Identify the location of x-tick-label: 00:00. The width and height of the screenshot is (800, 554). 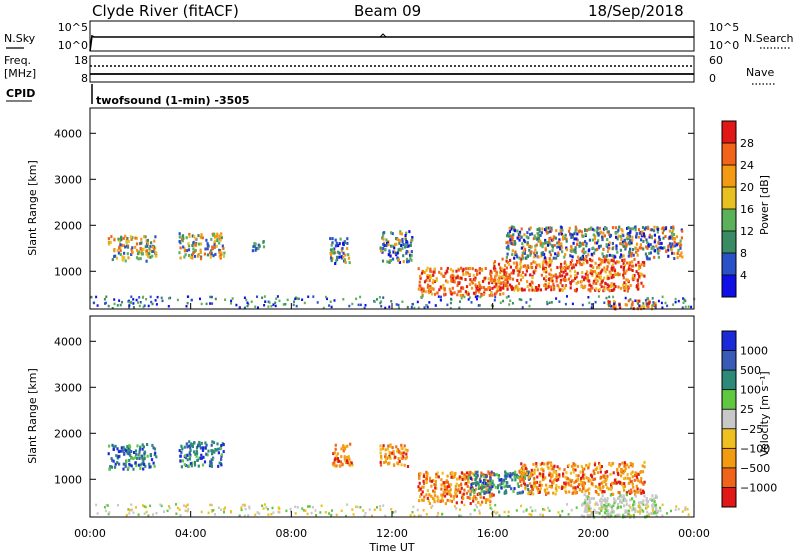
(694, 533).